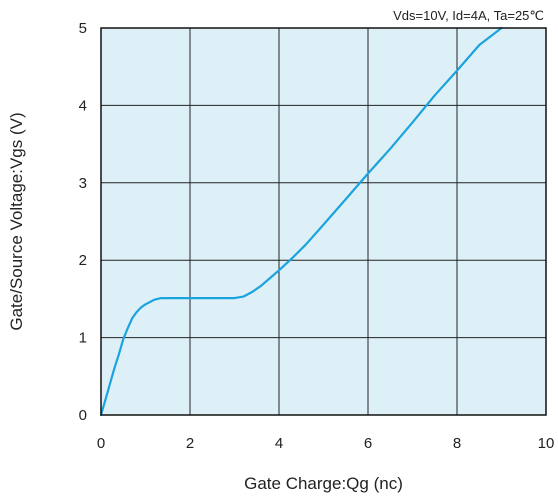  What do you see at coordinates (190, 443) in the screenshot?
I see `x-tick-label: 2` at bounding box center [190, 443].